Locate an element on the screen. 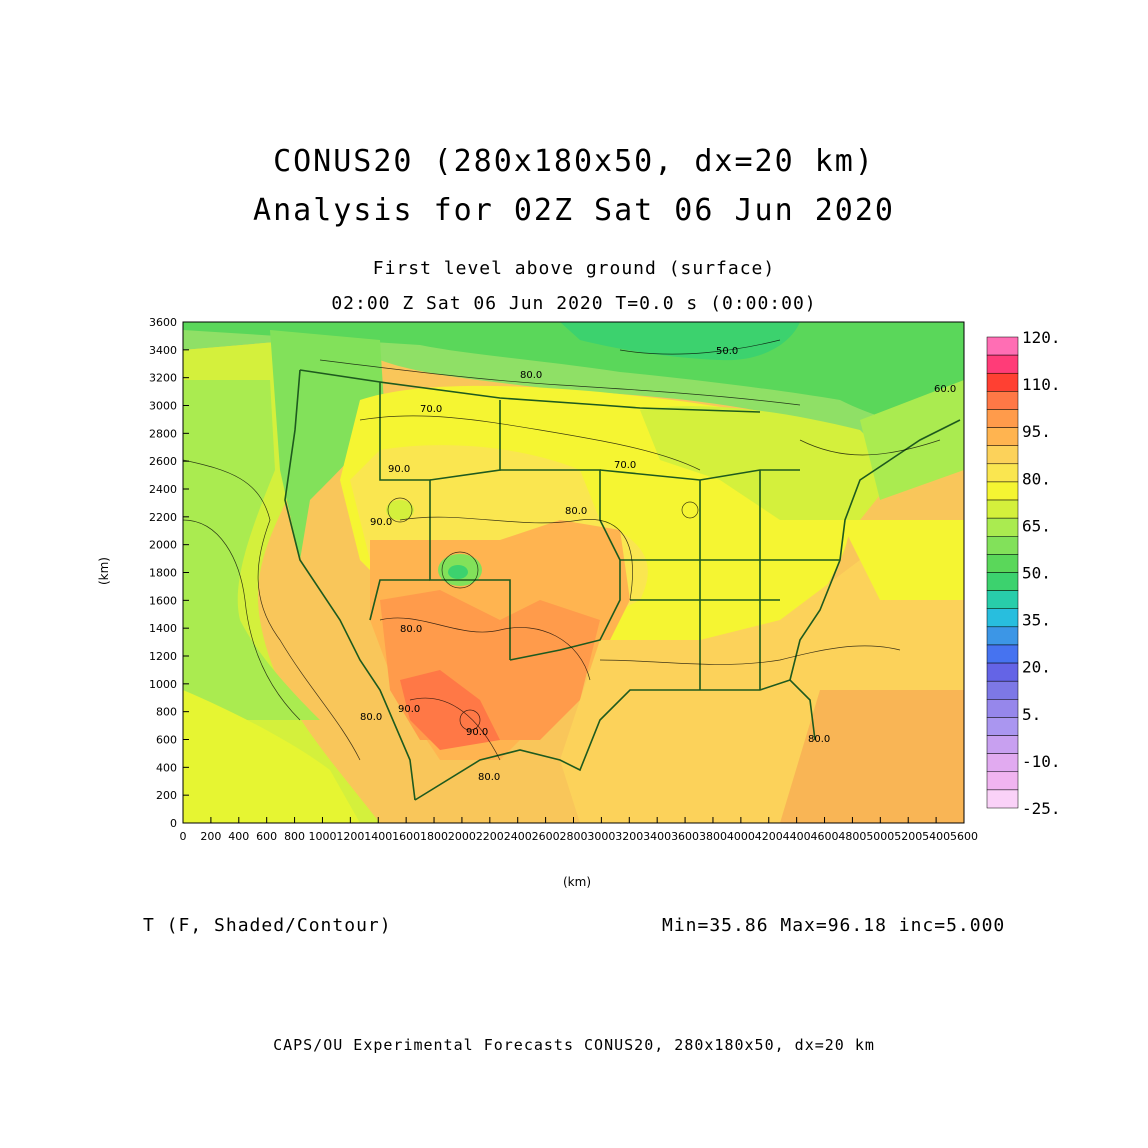 The image size is (1148, 1148). x-tick-label: 600 is located at coordinates (266, 836).